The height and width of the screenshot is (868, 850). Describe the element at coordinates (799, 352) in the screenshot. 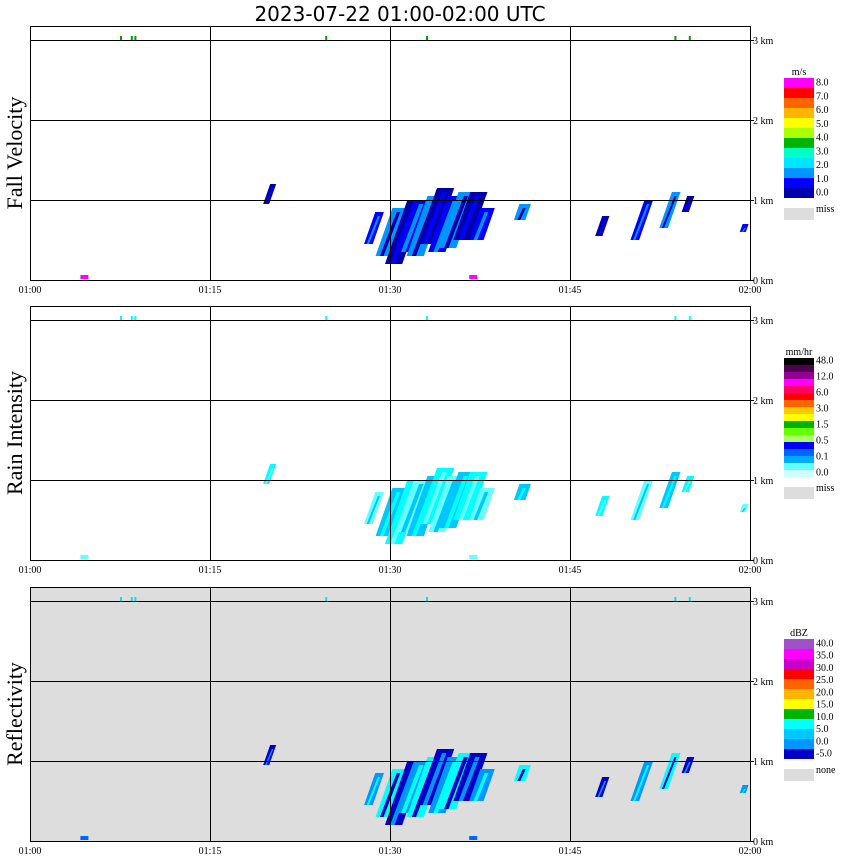

I see `colorbar-unit: mm/hr` at that location.